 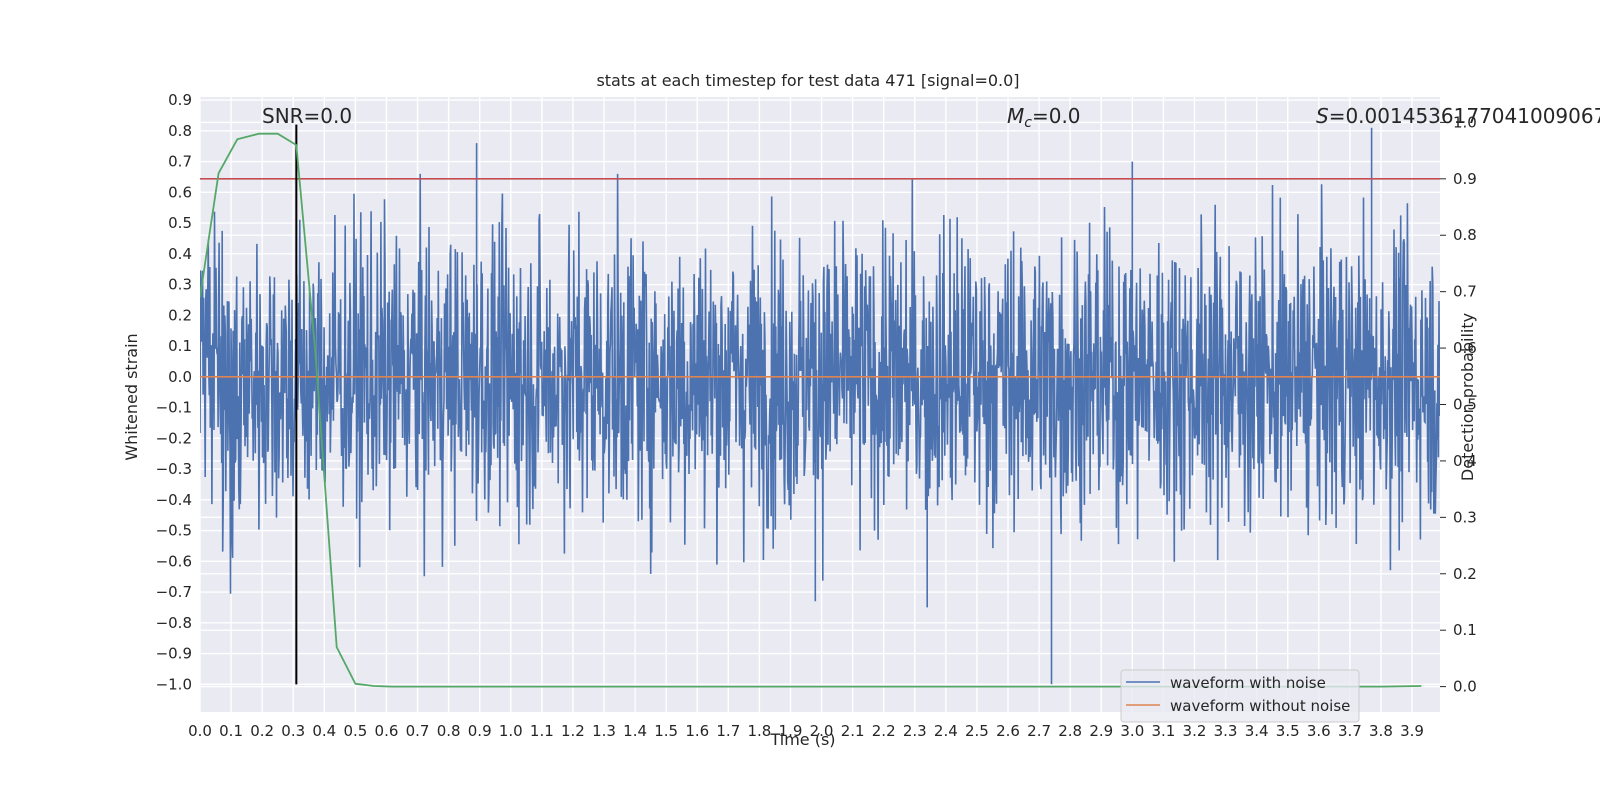 I want to click on y-tick-label: 0.3, so click(x=180, y=285).